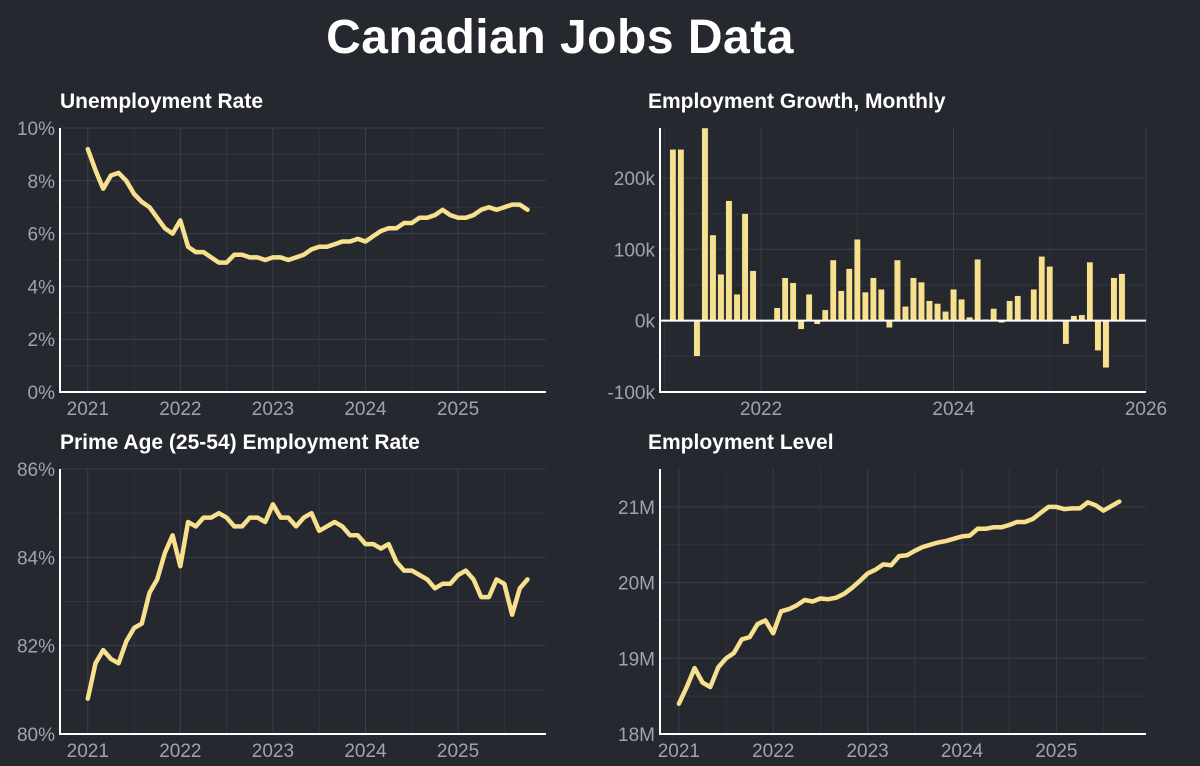  What do you see at coordinates (635, 250) in the screenshot?
I see `y-tick-label: 100k` at bounding box center [635, 250].